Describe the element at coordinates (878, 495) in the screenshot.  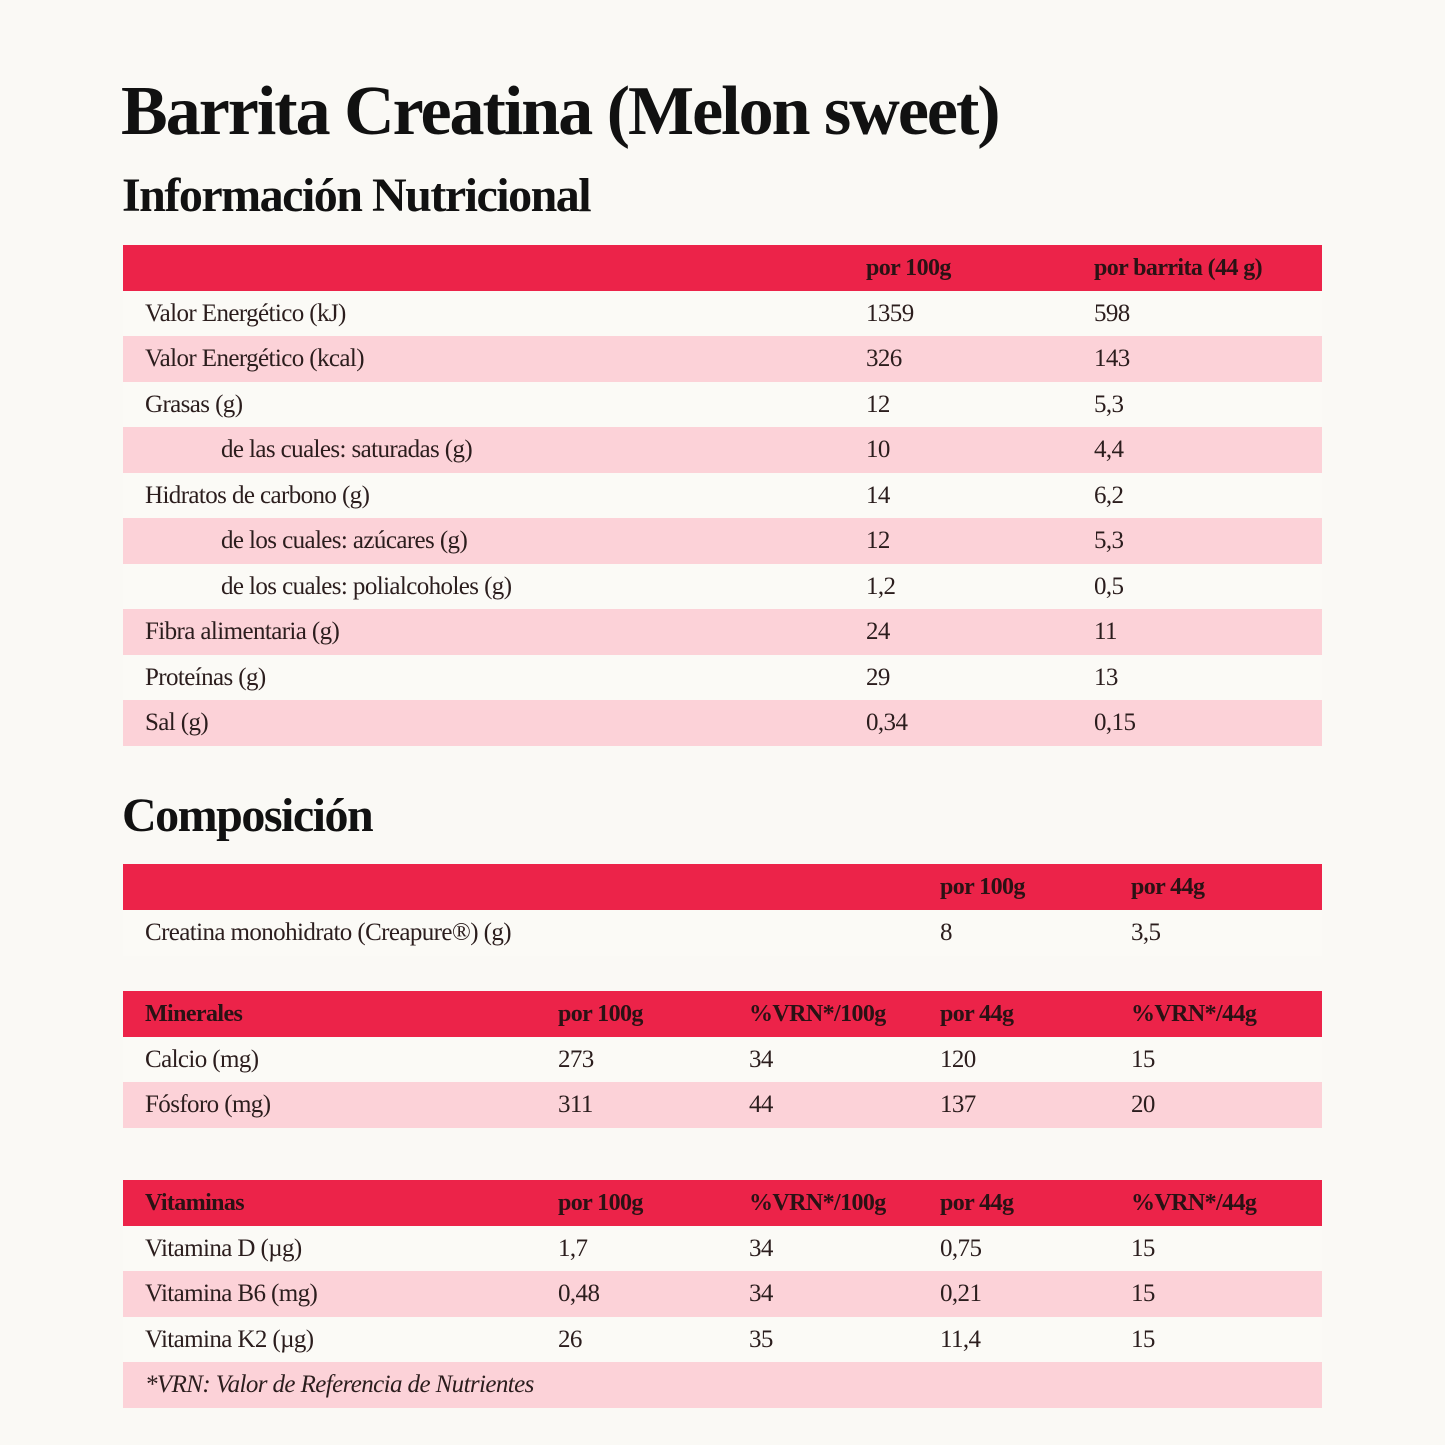
I see `value-cell: 14` at that location.